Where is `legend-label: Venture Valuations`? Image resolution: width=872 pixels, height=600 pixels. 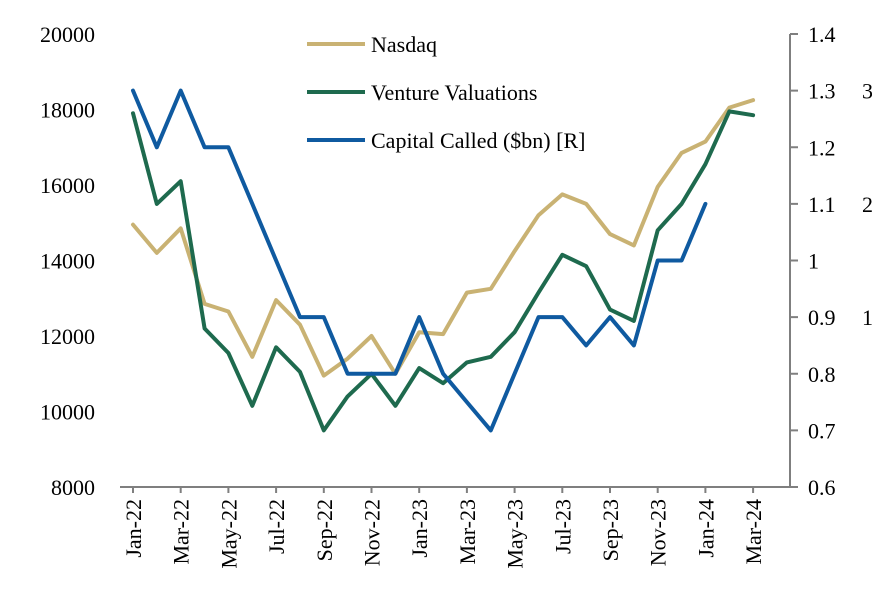
legend-label: Venture Valuations is located at coordinates (454, 92).